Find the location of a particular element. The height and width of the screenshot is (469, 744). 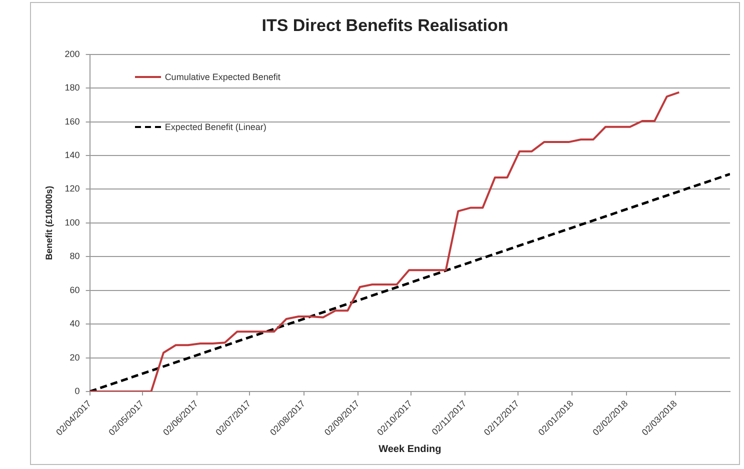

y-axis-title: Benefit (£10000s) is located at coordinates (49, 223).